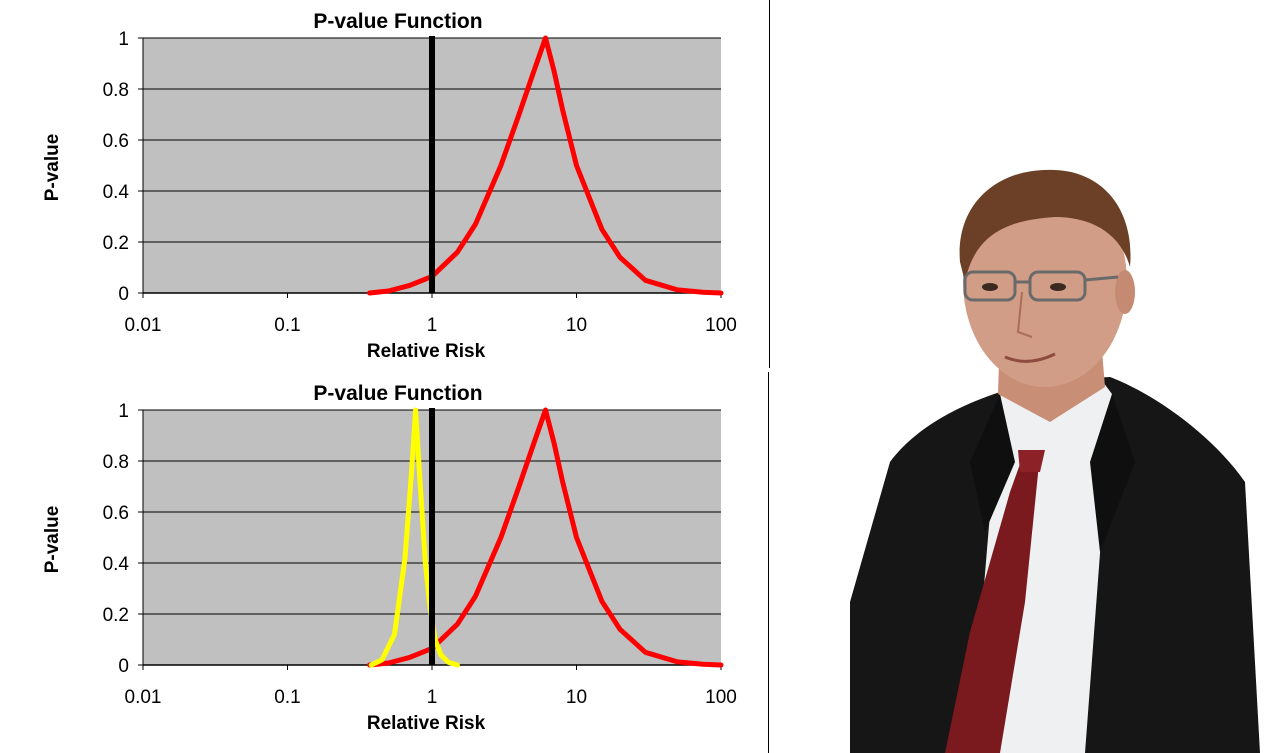  Describe the element at coordinates (769, 184) in the screenshot. I see `divider-line-upper` at that location.